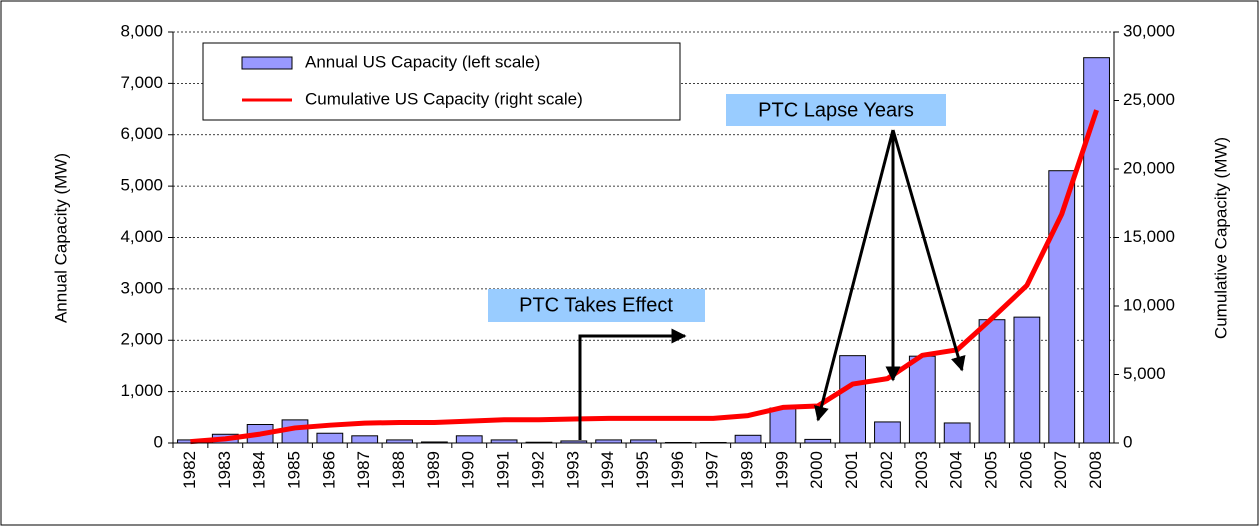 The width and height of the screenshot is (1259, 526). I want to click on y-tick-label: 4,000, so click(141, 236).